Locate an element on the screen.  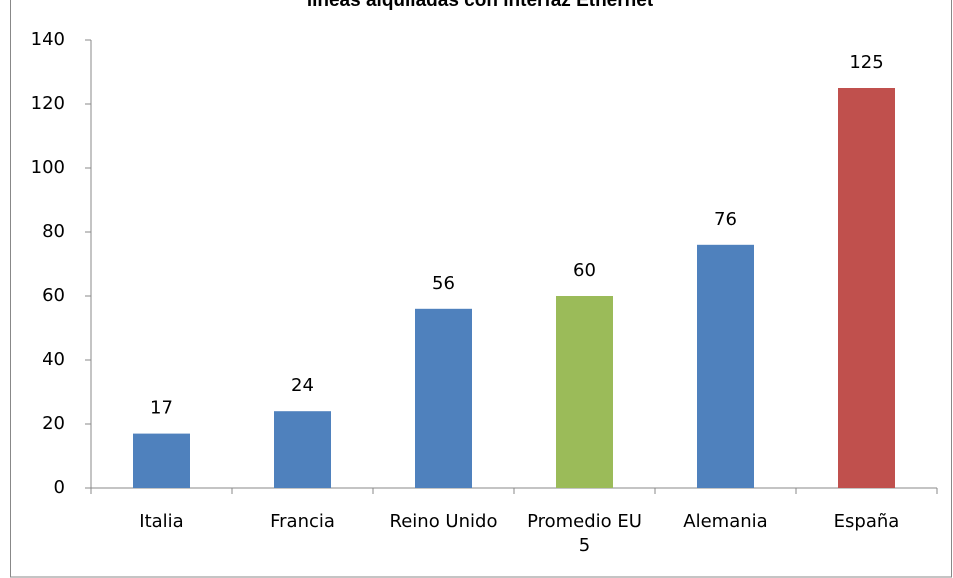
data-label: 17 is located at coordinates (161, 408).